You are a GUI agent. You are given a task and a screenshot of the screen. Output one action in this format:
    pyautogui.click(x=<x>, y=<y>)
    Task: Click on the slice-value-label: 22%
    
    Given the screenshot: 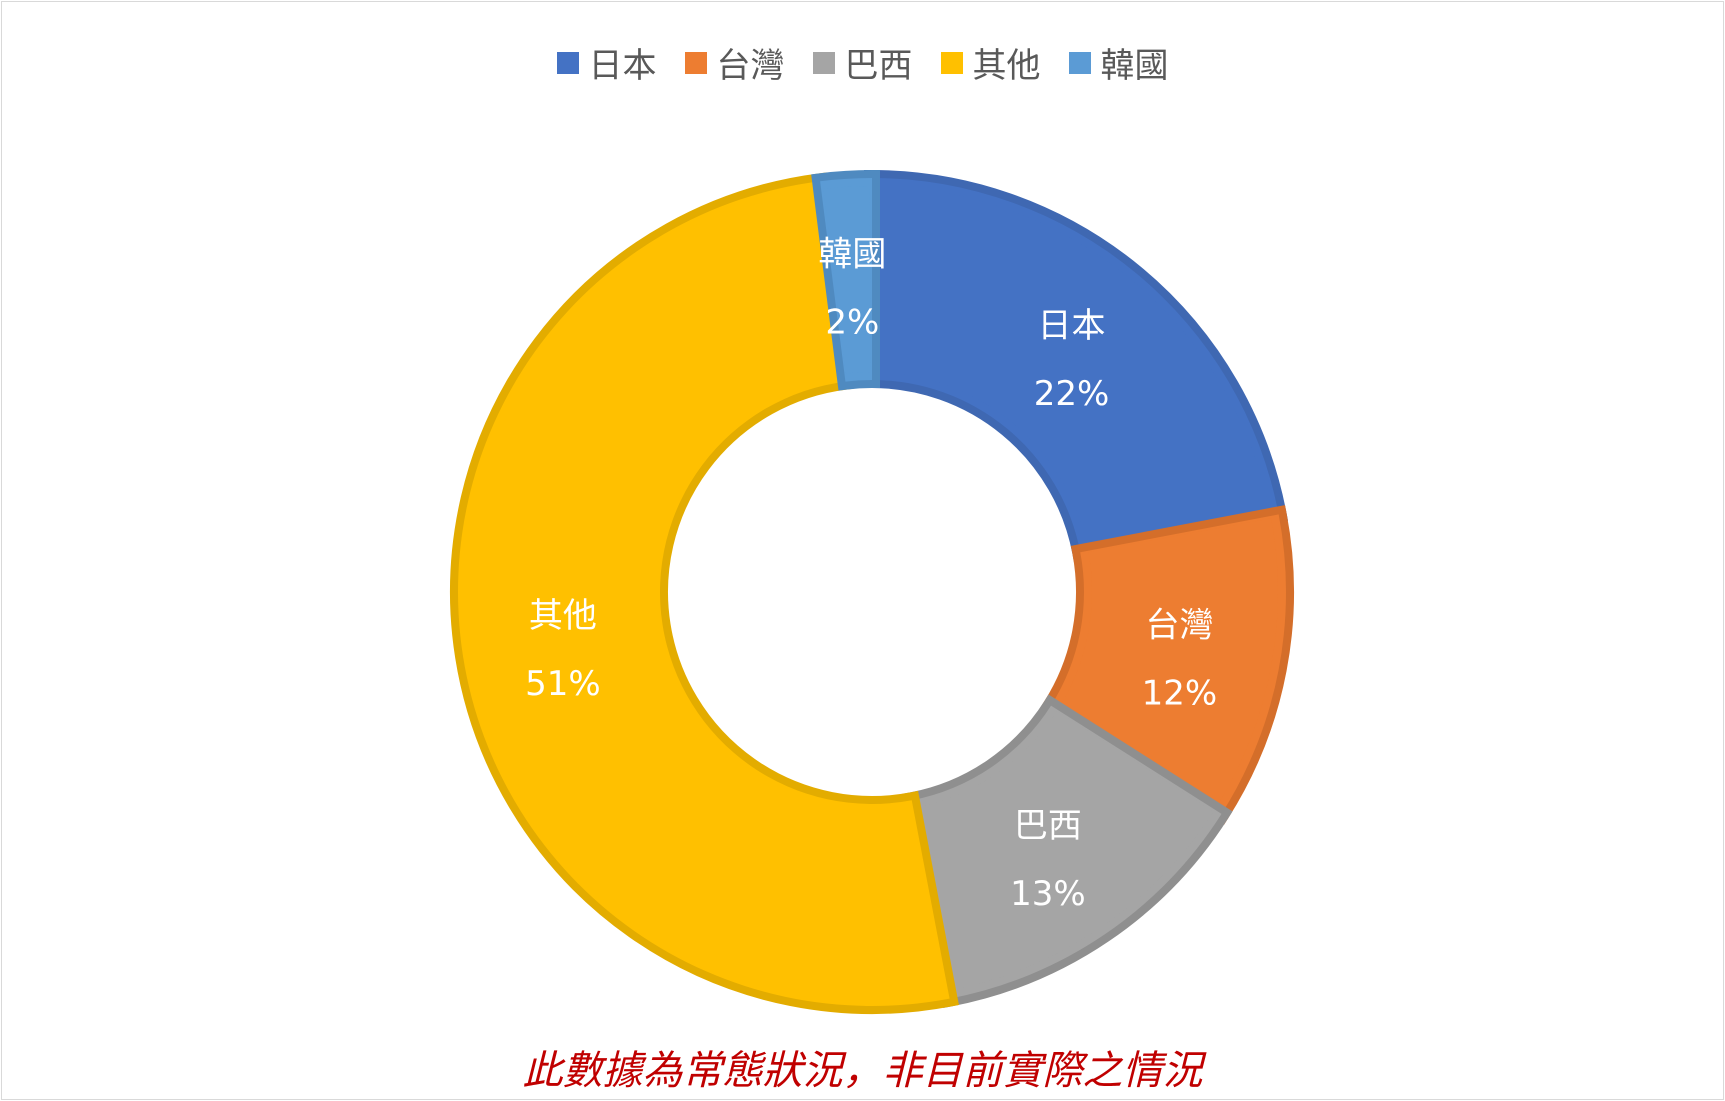 What is the action you would take?
    pyautogui.click(x=1072, y=394)
    